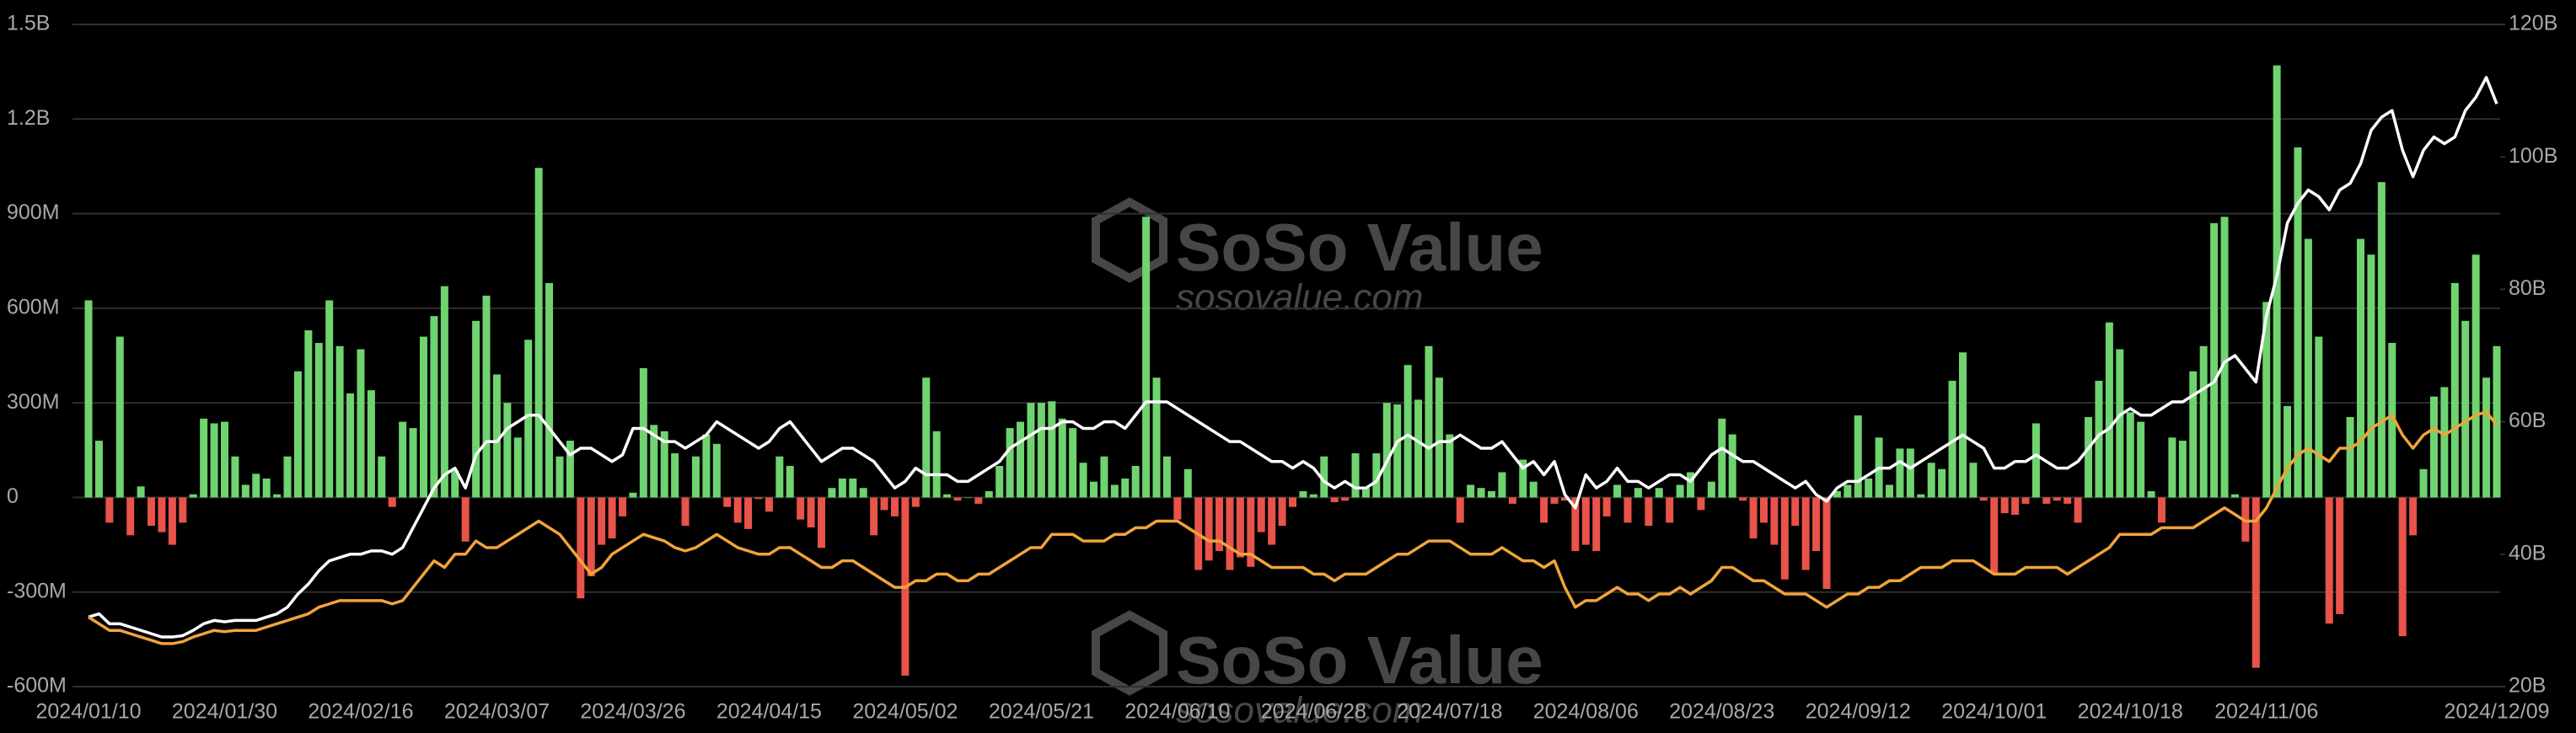 The height and width of the screenshot is (733, 2576). What do you see at coordinates (1586, 712) in the screenshot?
I see `x-tick-label: 2024/08/06` at bounding box center [1586, 712].